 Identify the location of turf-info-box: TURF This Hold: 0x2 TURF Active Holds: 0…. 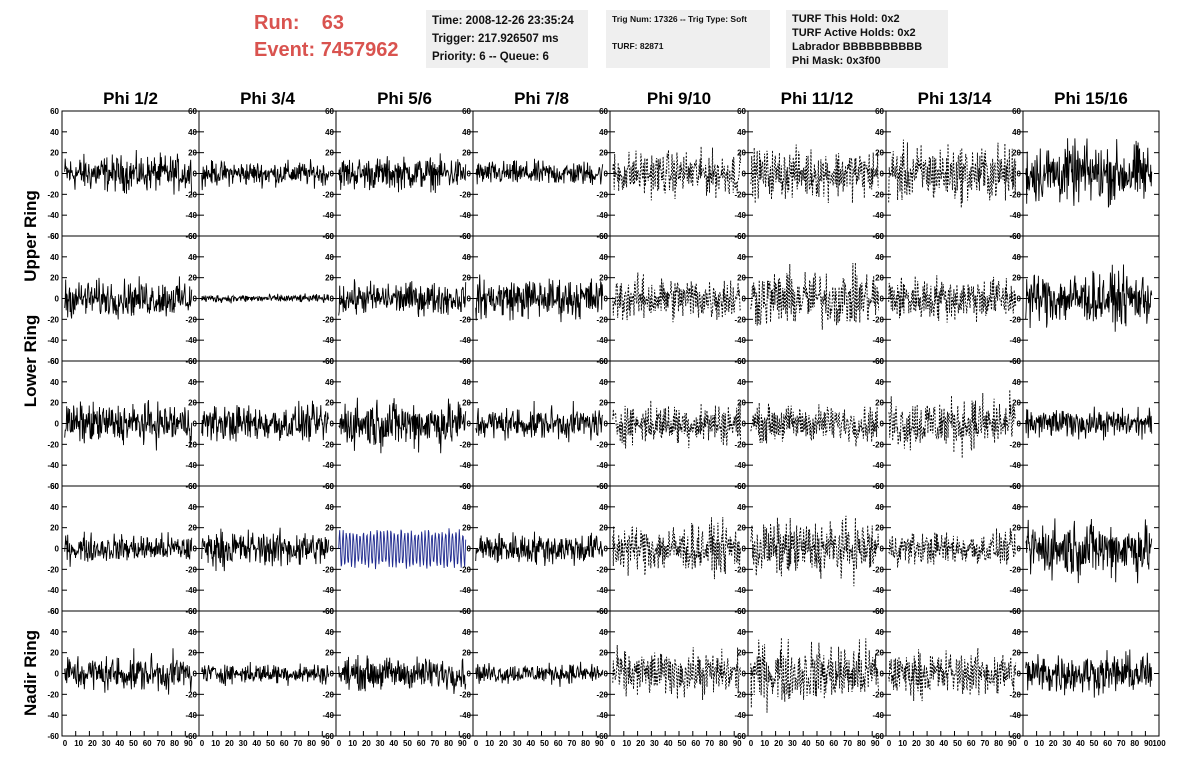
(867, 39).